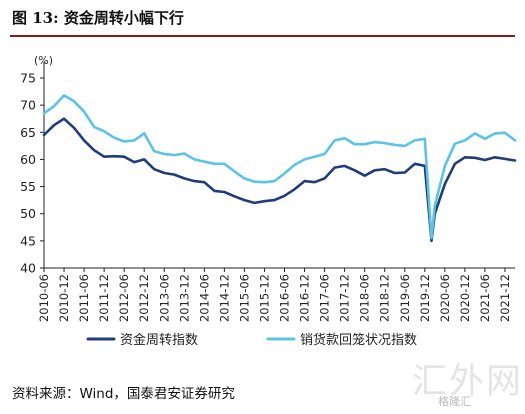 The image size is (525, 414). What do you see at coordinates (385, 298) in the screenshot?
I see `x-tick-label: 2018-12` at bounding box center [385, 298].